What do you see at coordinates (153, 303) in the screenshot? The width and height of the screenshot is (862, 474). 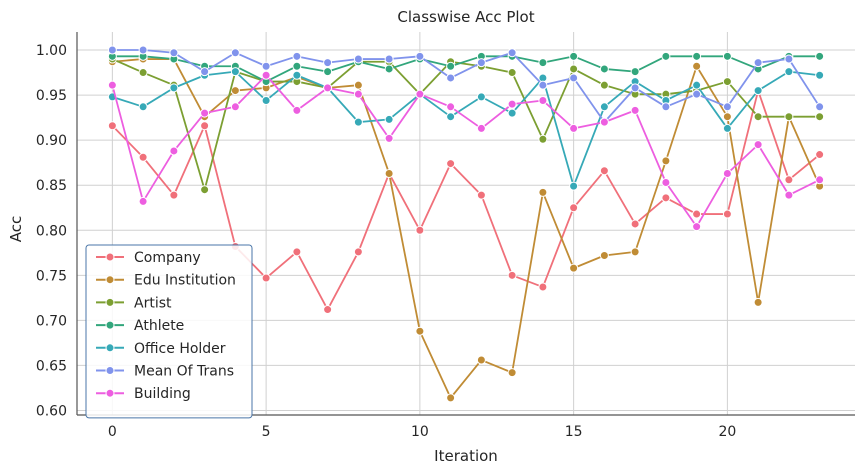 I see `legend-label: Artist` at bounding box center [153, 303].